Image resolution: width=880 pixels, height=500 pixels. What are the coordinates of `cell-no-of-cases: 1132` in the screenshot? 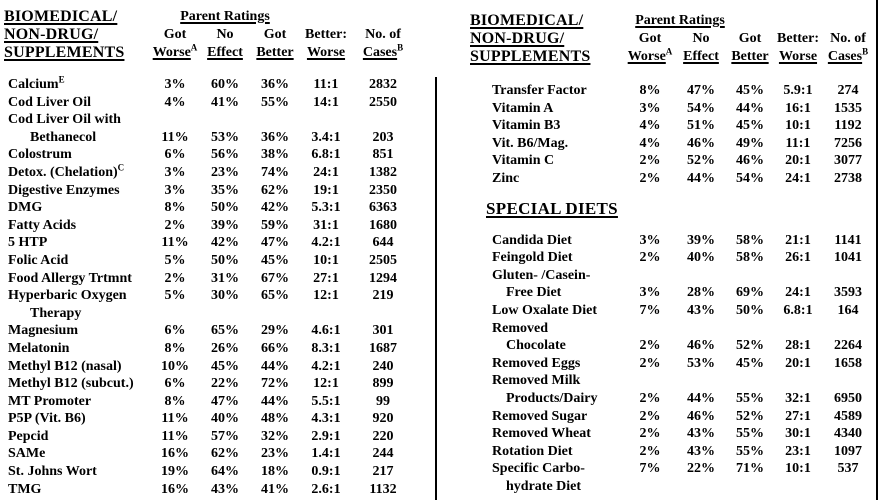 It's located at (383, 489).